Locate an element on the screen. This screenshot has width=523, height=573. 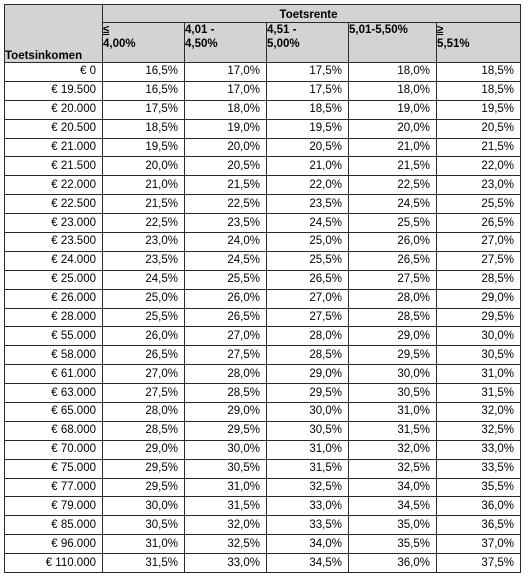
table-row: € 22.500 21,5% 22,5% 23,5% 24,5% 25,5% is located at coordinates (263, 204).